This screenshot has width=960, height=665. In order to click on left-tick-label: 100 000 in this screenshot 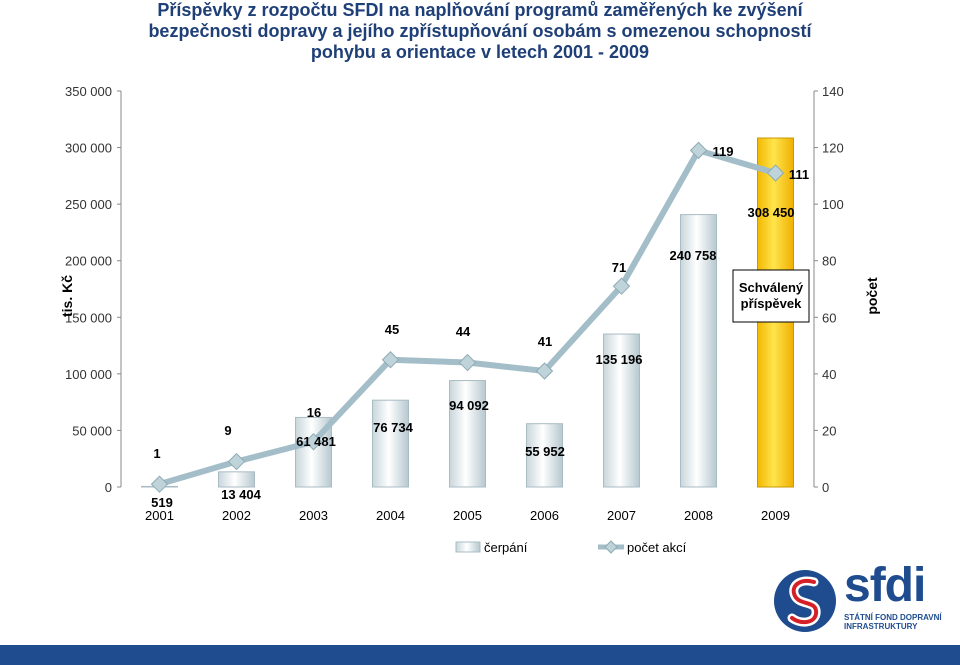, I will do `click(88, 374)`.